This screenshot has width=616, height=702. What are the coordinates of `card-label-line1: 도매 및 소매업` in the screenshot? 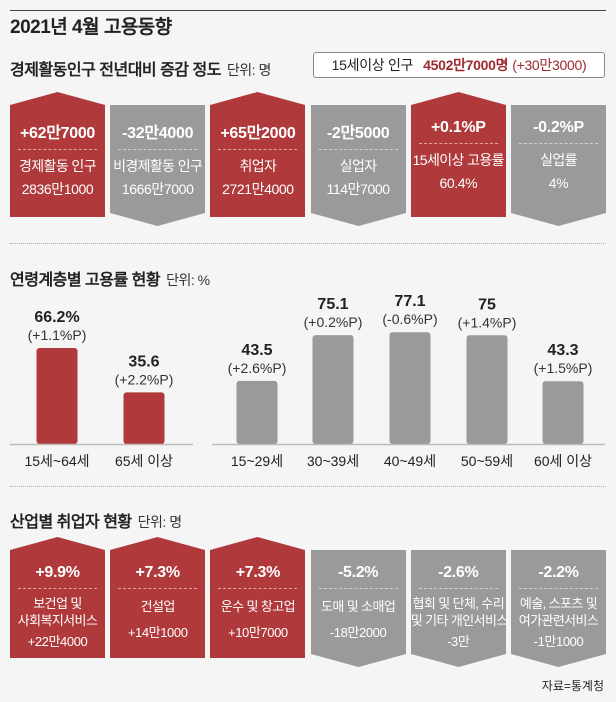 It's located at (358, 606).